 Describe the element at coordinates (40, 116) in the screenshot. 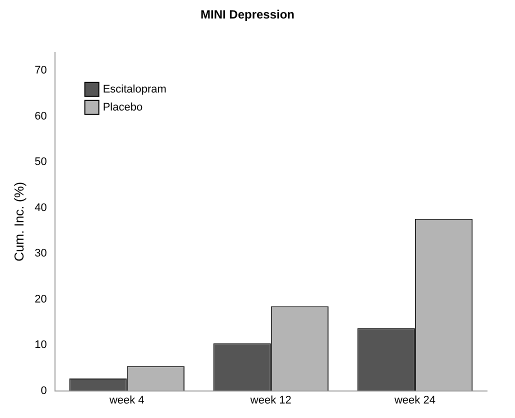

I see `y-tick-label: 60` at that location.